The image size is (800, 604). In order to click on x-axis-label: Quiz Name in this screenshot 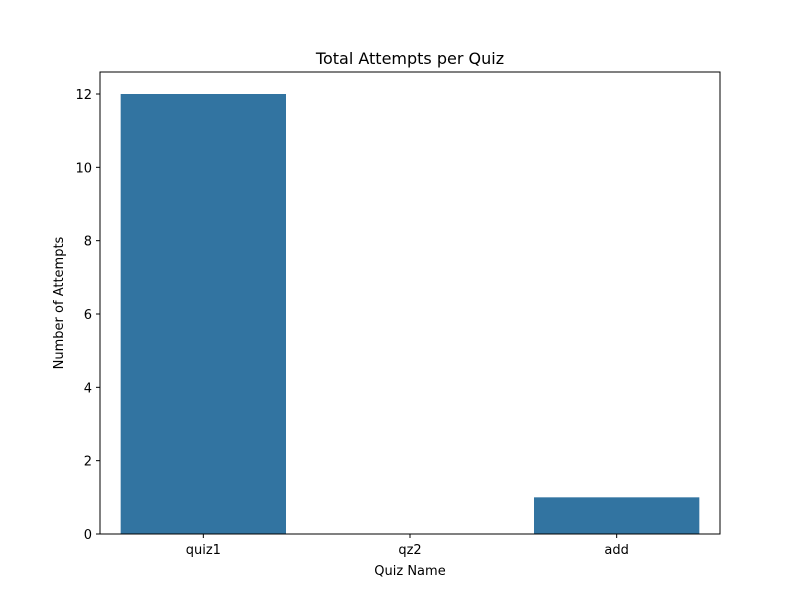, I will do `click(409, 571)`.